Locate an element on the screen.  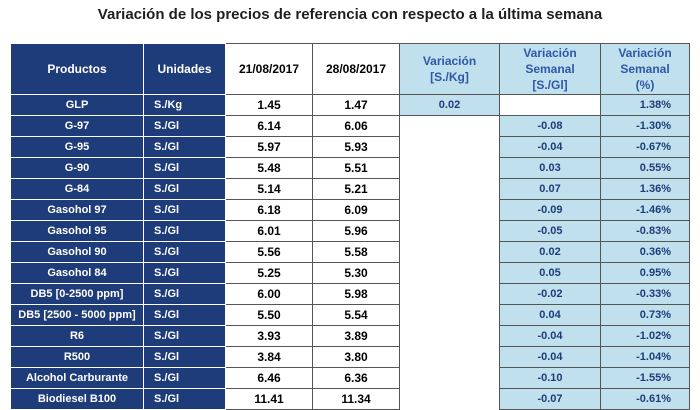
price-date1-cell: 6.14 is located at coordinates (269, 126).